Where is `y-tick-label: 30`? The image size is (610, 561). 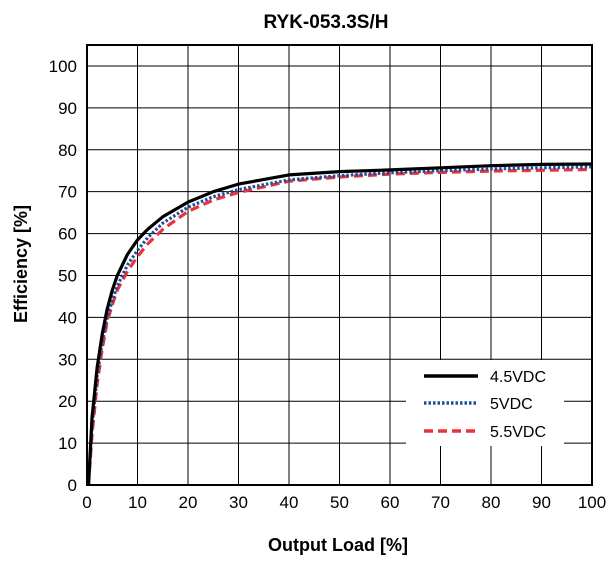 y-tick-label: 30 is located at coordinates (67, 359).